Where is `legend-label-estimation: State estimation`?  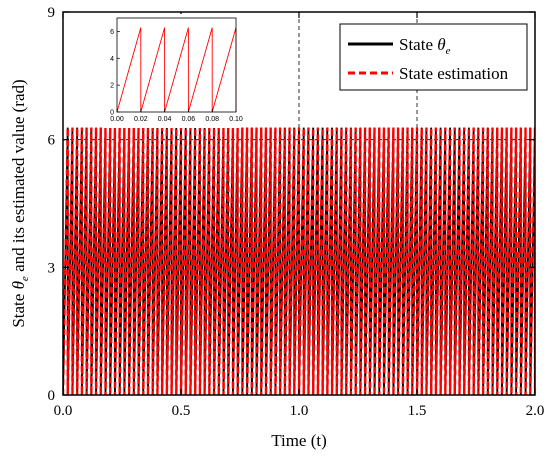 legend-label-estimation: State estimation is located at coordinates (454, 73).